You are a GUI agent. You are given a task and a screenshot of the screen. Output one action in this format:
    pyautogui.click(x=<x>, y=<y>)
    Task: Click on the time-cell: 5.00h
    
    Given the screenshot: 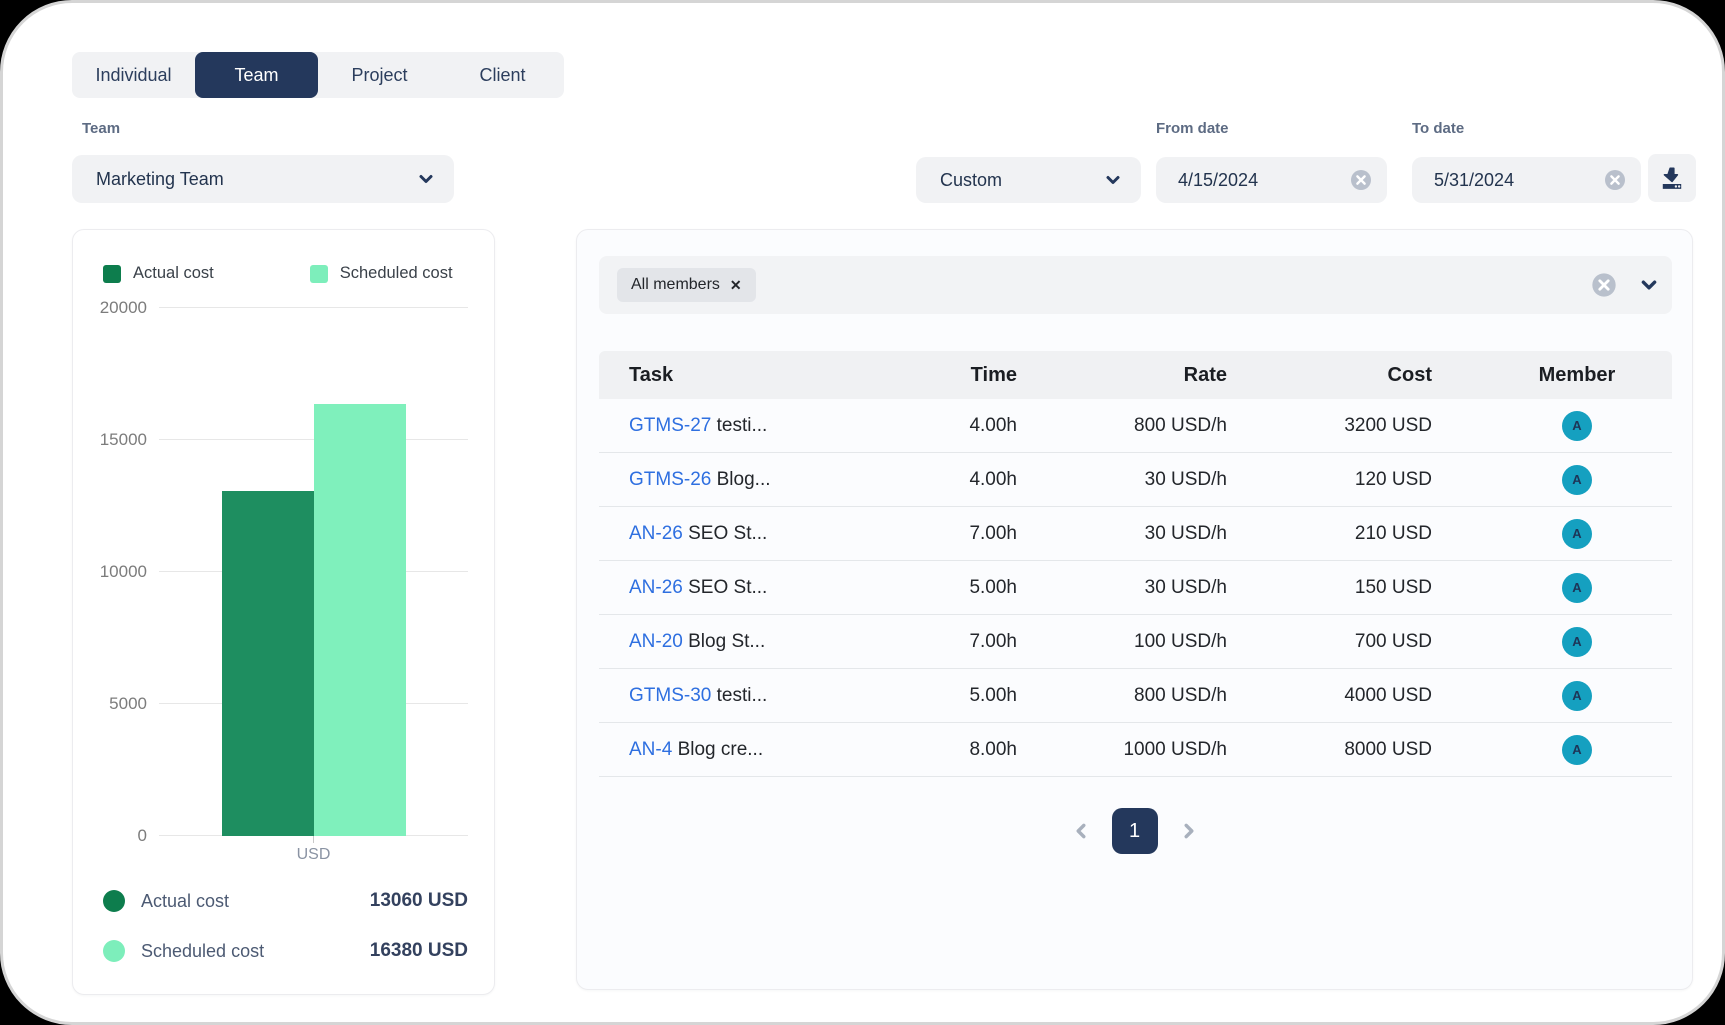 What is the action you would take?
    pyautogui.click(x=993, y=695)
    